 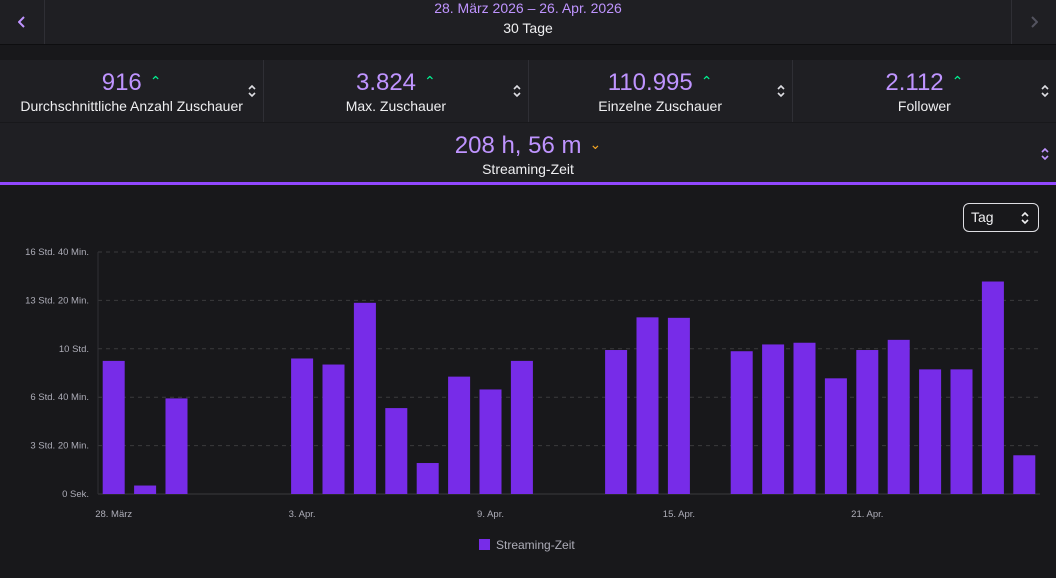 What do you see at coordinates (924, 106) in the screenshot?
I see `stat-label: Follower` at bounding box center [924, 106].